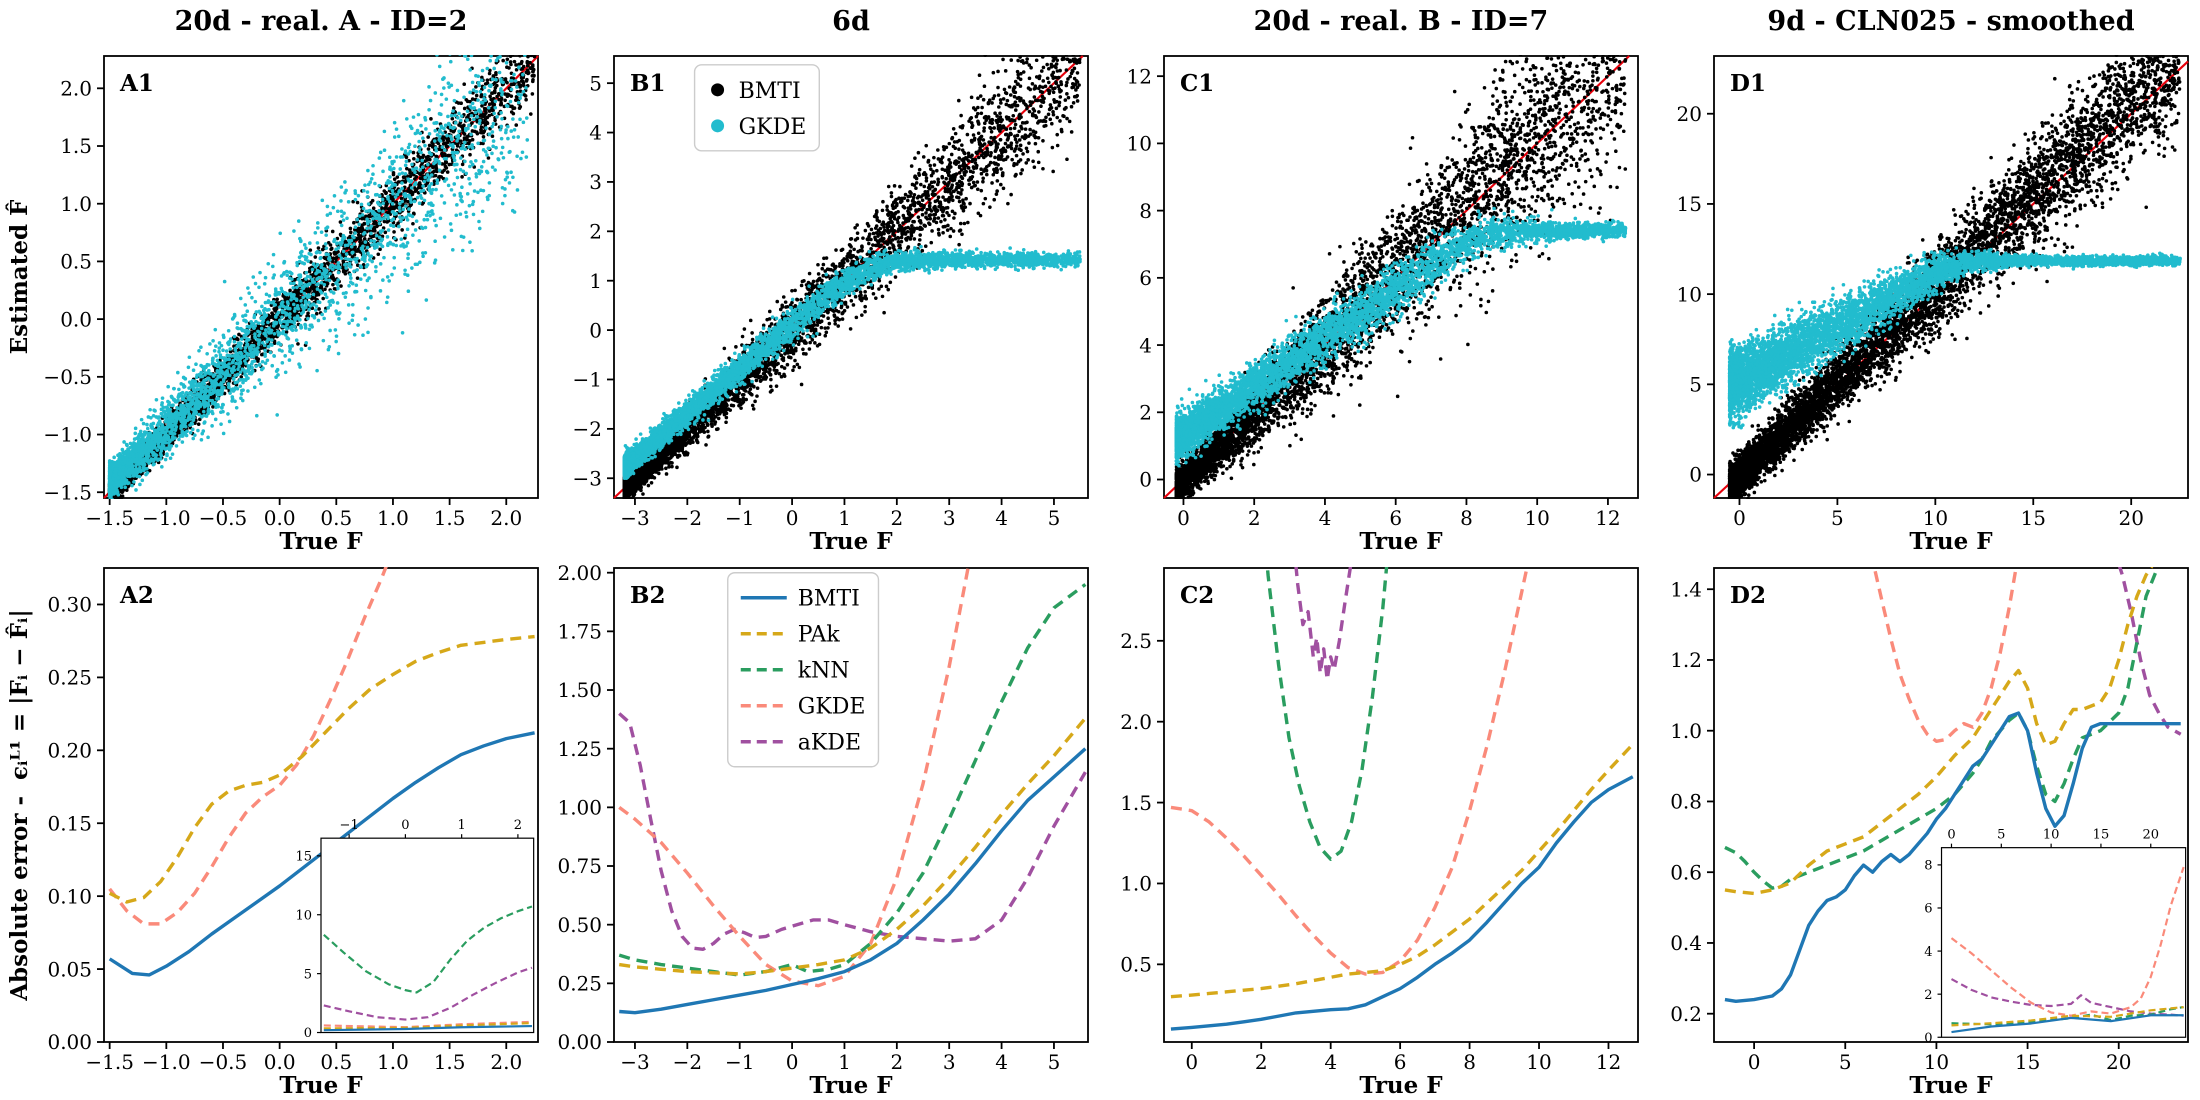  What do you see at coordinates (275, 828) in the screenshot?
I see `panel-a2-error-lines` at bounding box center [275, 828].